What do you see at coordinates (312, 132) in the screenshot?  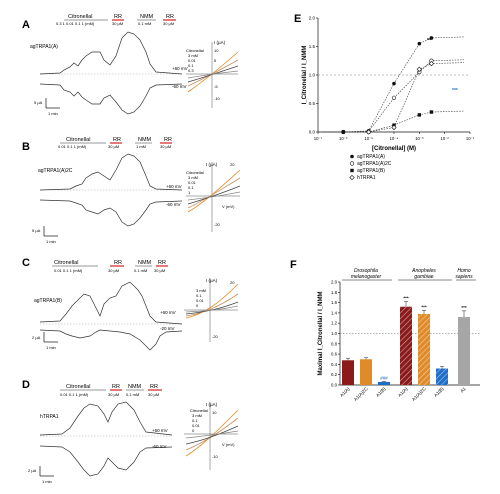 I see `y-tick-label: 0.0` at bounding box center [312, 132].